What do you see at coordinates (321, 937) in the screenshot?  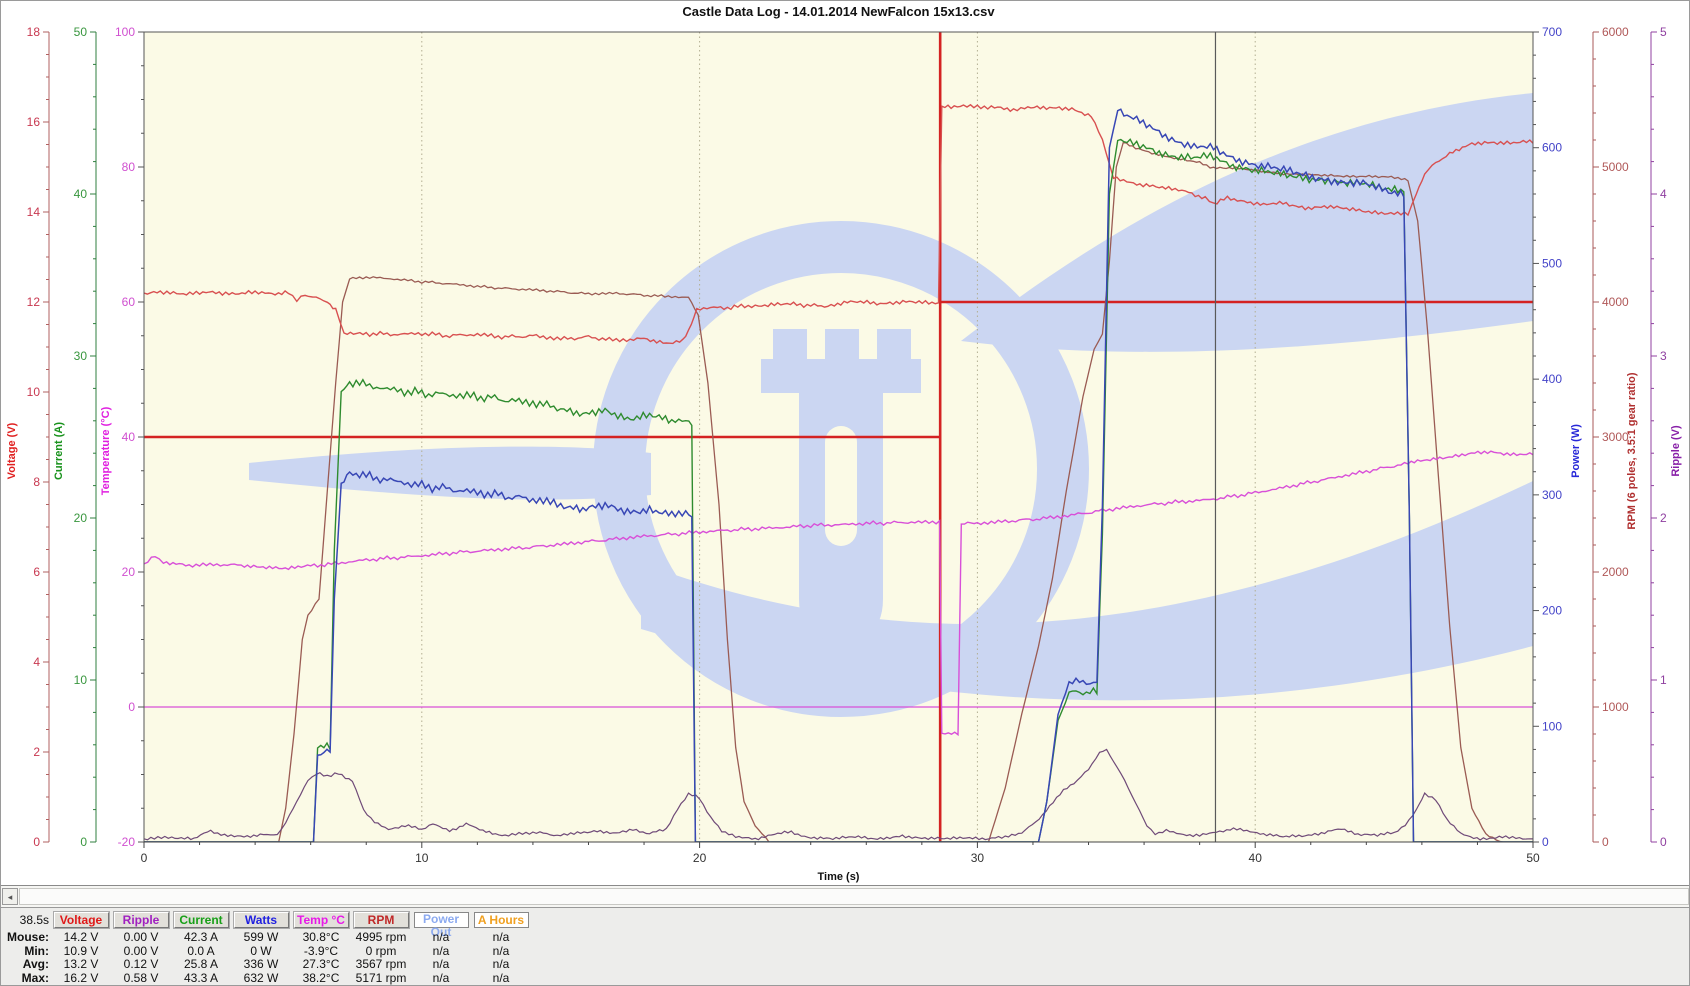 I see `stats-value: 30.8°C` at bounding box center [321, 937].